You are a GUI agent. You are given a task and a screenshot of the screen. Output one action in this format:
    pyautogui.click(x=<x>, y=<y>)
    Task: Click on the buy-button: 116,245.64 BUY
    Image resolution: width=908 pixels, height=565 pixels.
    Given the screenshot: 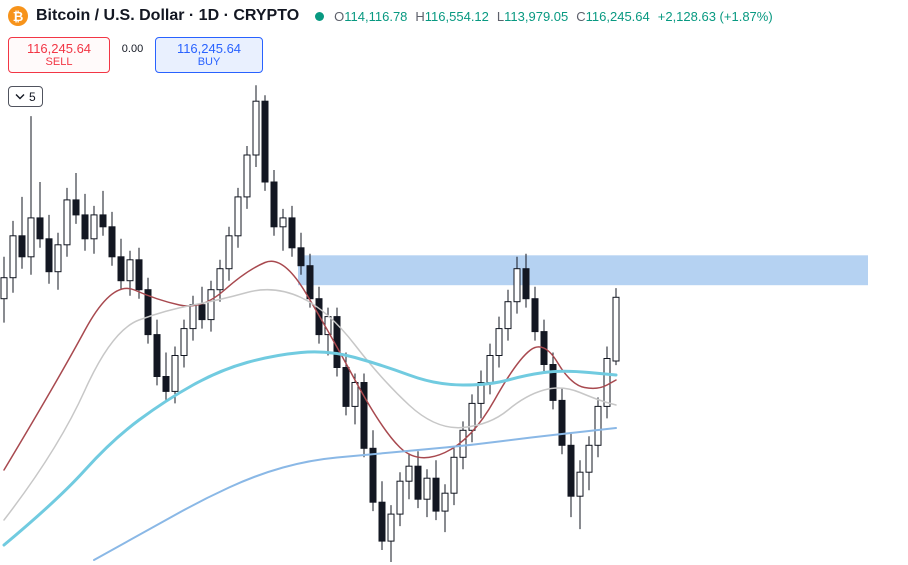 What is the action you would take?
    pyautogui.click(x=209, y=55)
    